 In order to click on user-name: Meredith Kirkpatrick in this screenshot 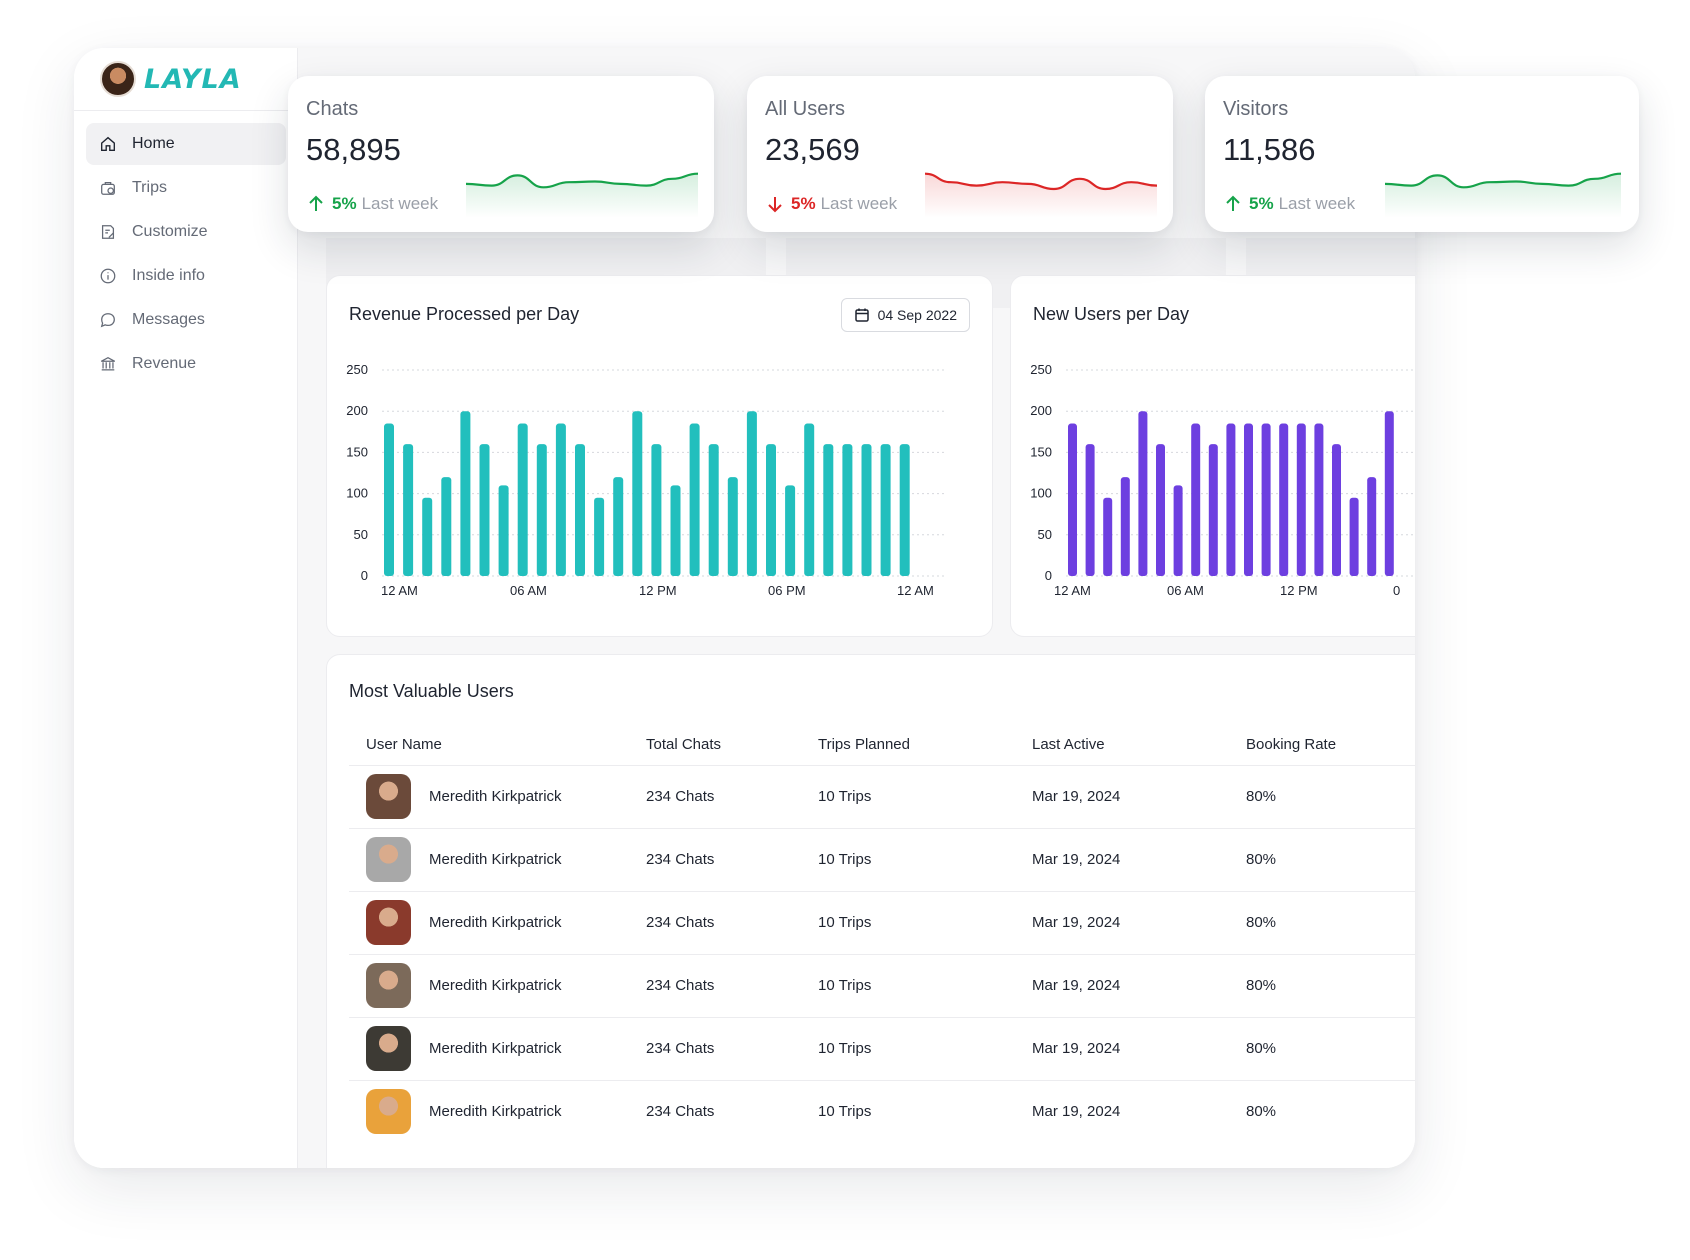, I will do `click(495, 859)`.